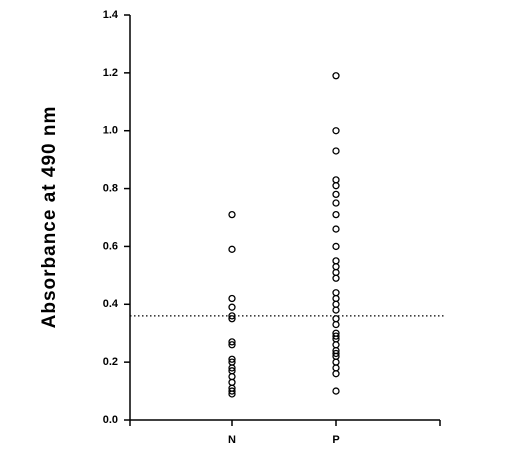 The height and width of the screenshot is (474, 514). I want to click on y-tick-label: 0.6, so click(110, 246).